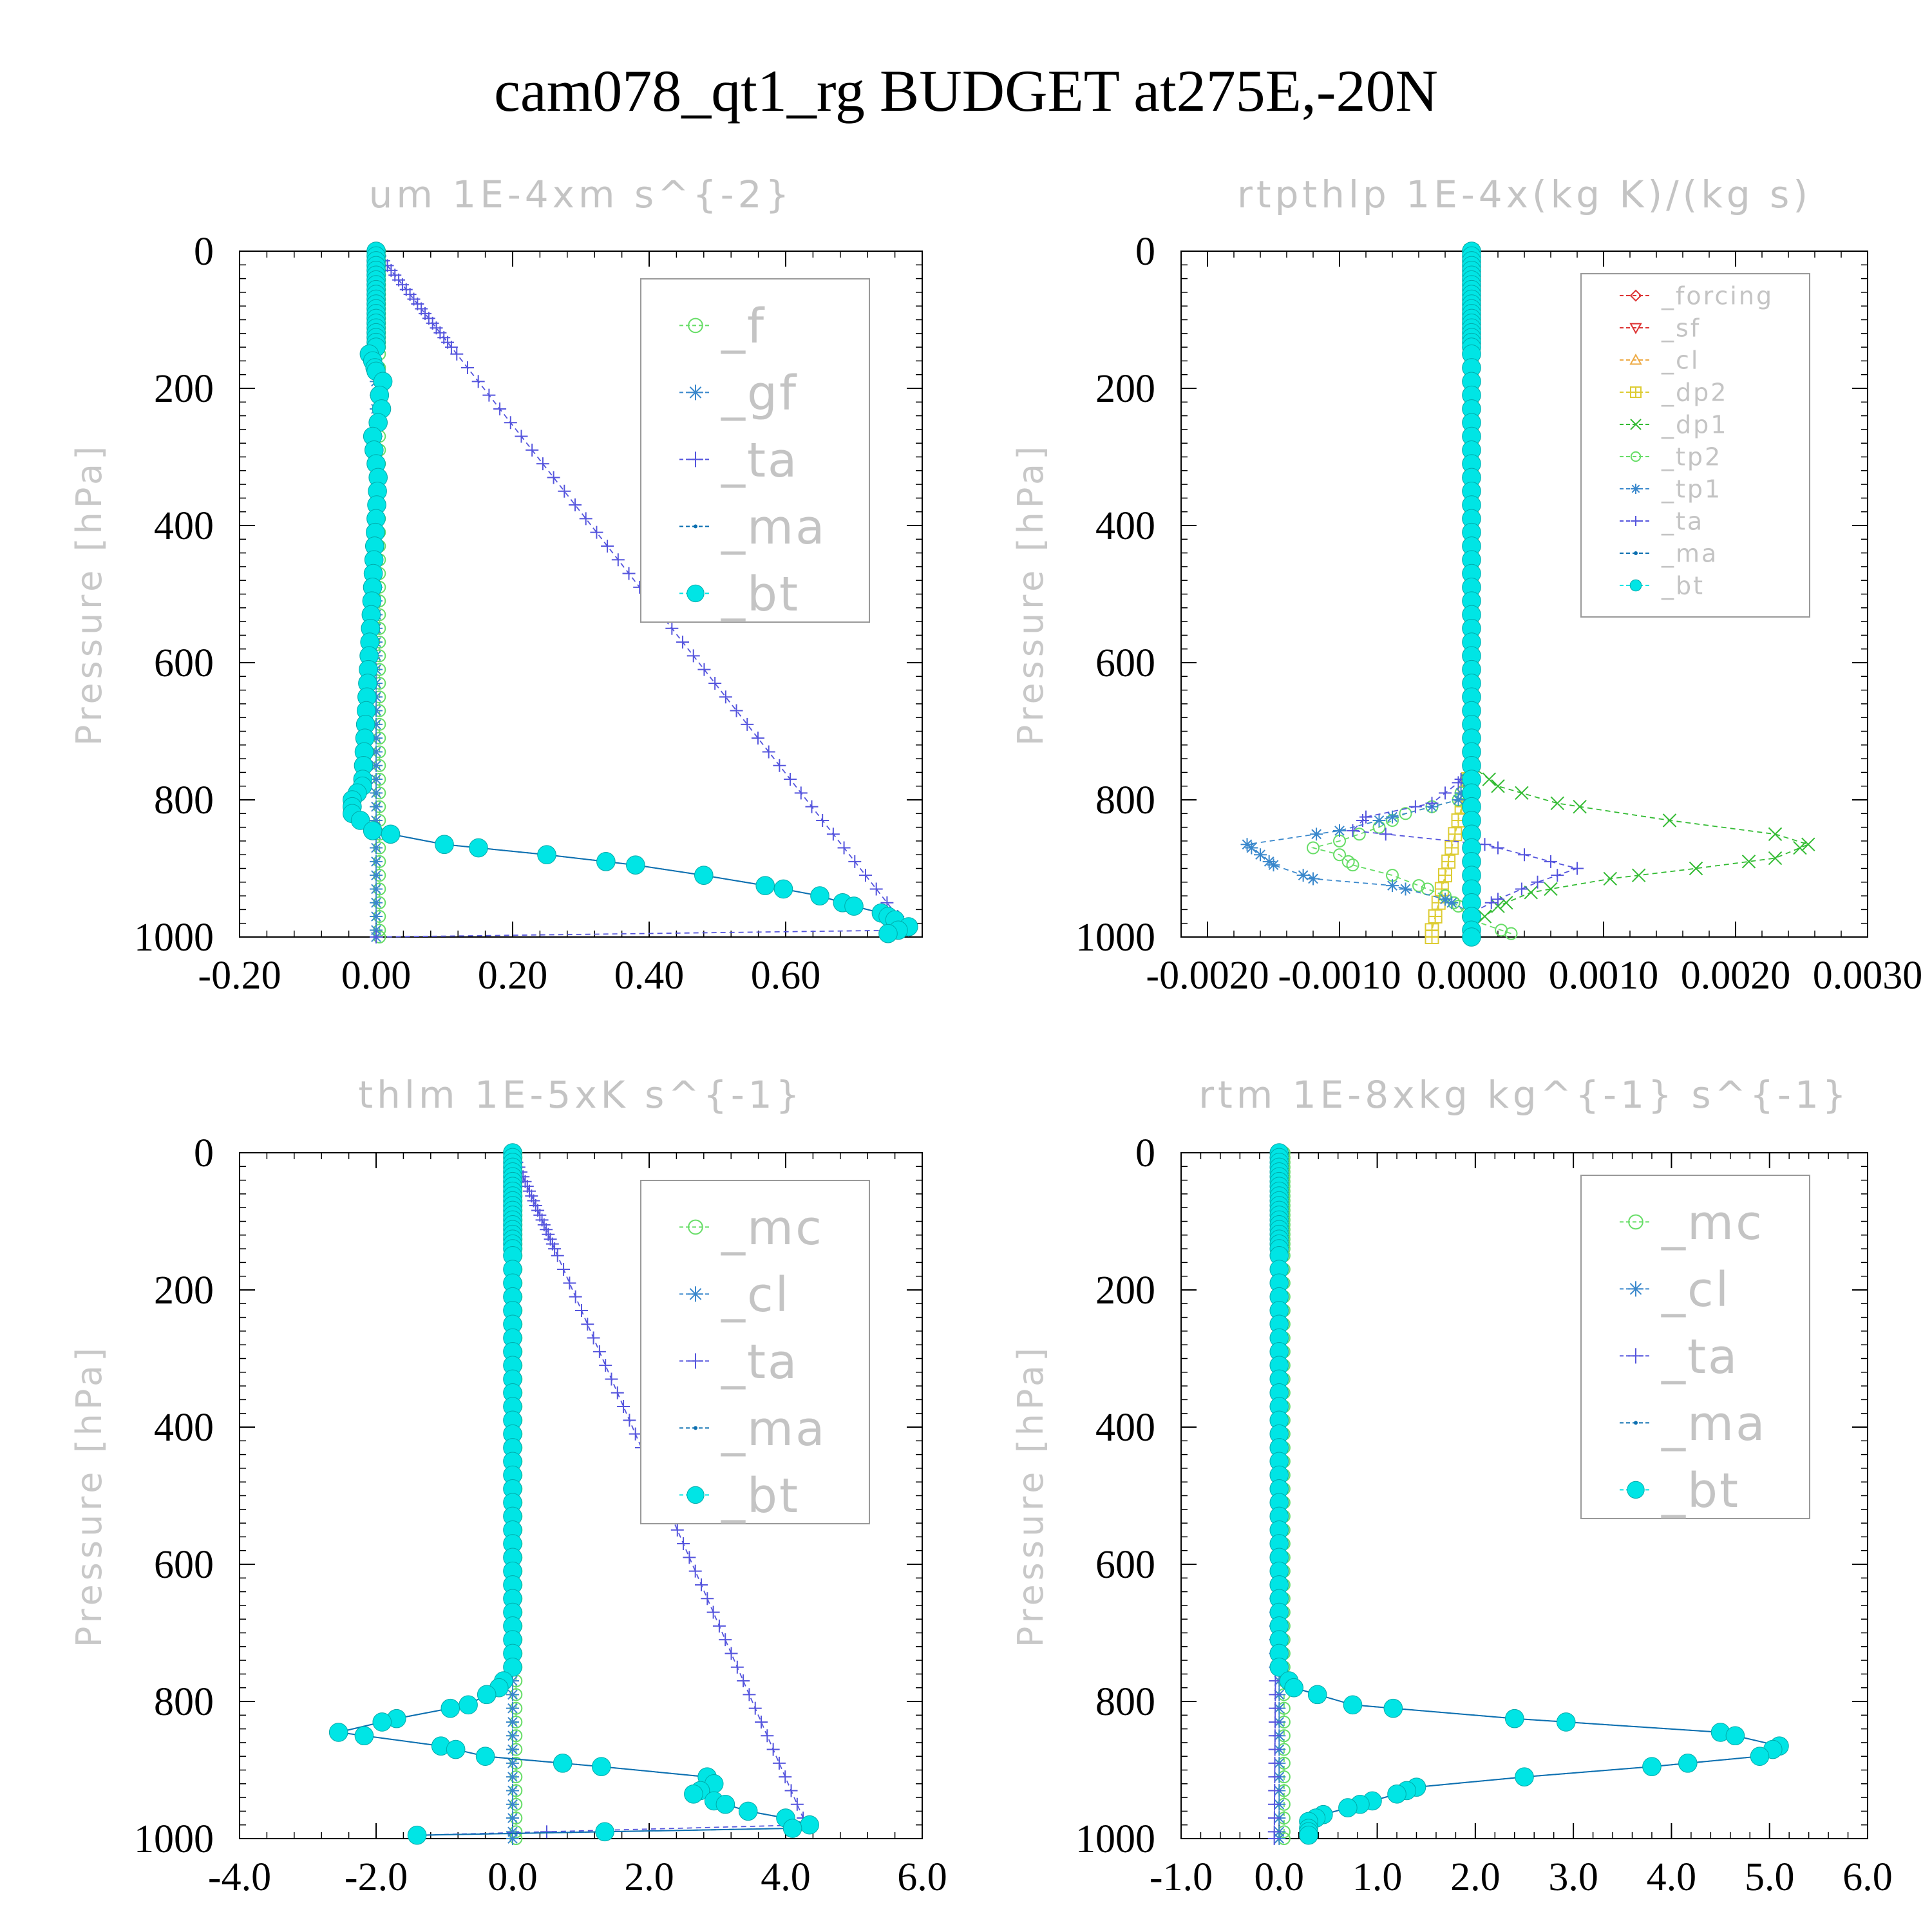  Describe the element at coordinates (1115, 938) in the screenshot. I see `y-tick-label: 1000` at that location.